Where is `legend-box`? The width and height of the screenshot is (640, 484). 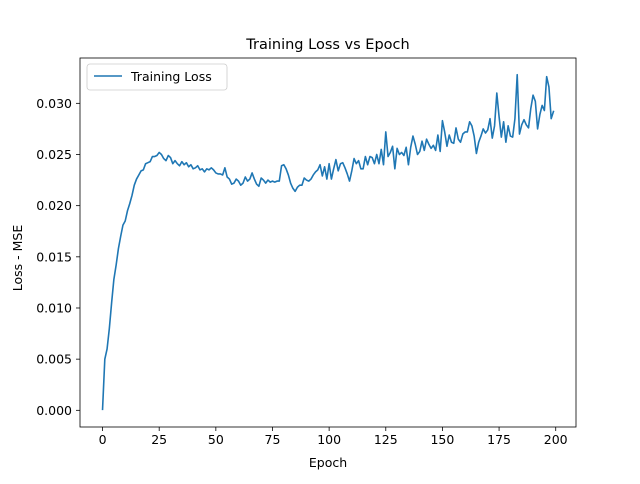 legend-box is located at coordinates (157, 77).